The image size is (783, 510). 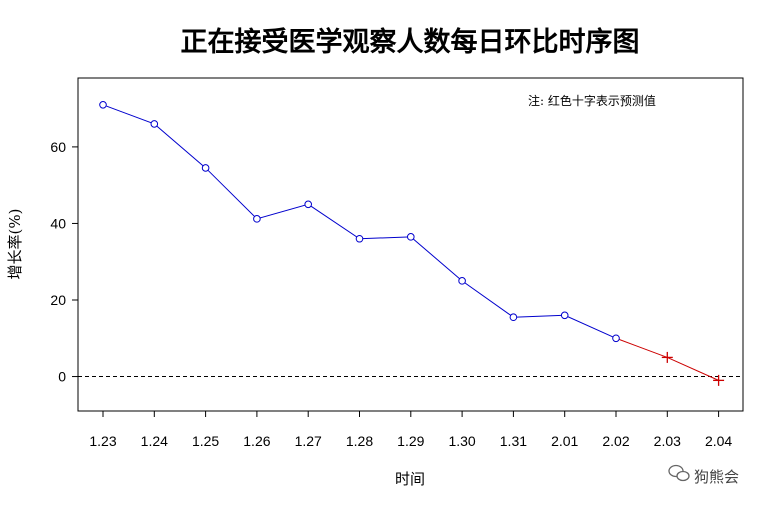 What do you see at coordinates (513, 441) in the screenshot?
I see `x-tick-label: 1.31` at bounding box center [513, 441].